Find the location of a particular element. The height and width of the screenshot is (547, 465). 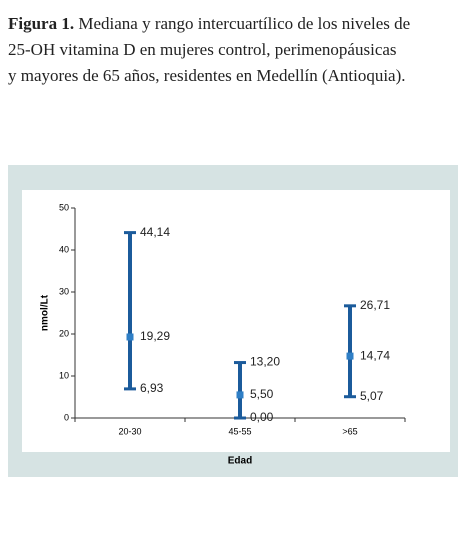

y-tick-label: 50 is located at coordinates (64, 207).